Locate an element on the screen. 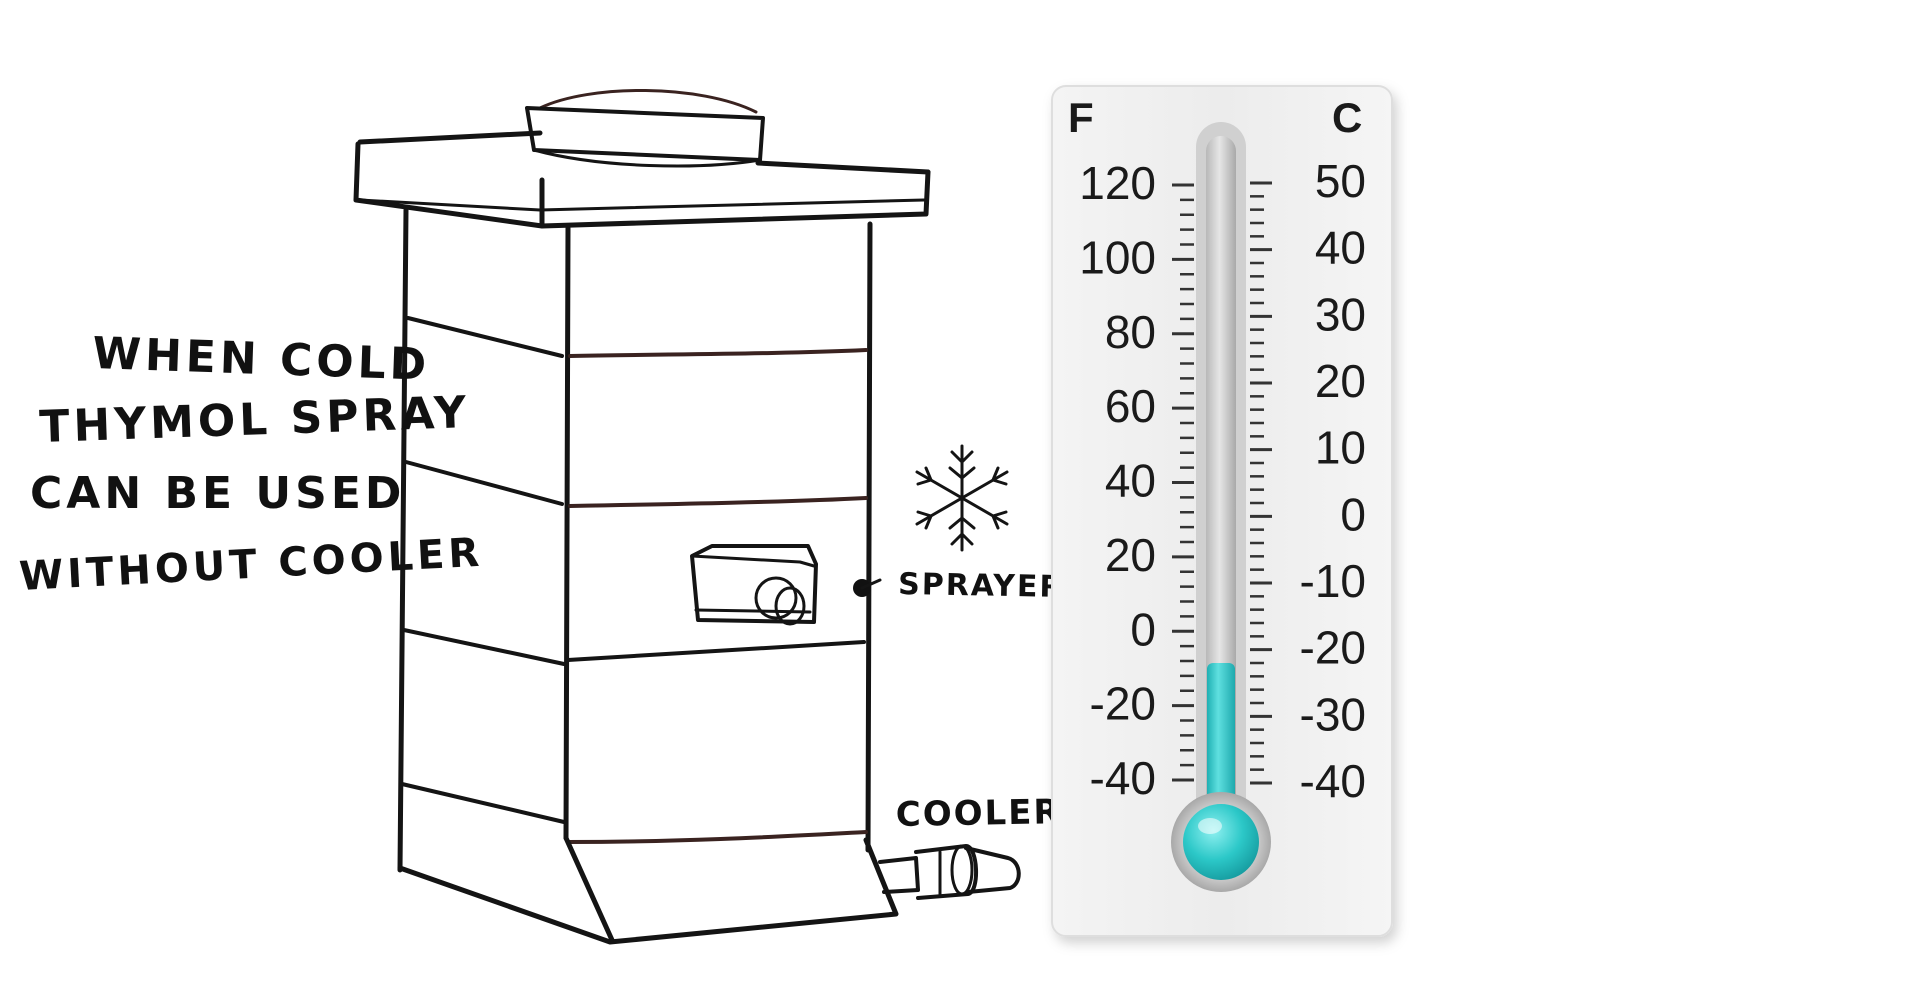 The image size is (1920, 997). cooler-label: COOLER is located at coordinates (978, 813).